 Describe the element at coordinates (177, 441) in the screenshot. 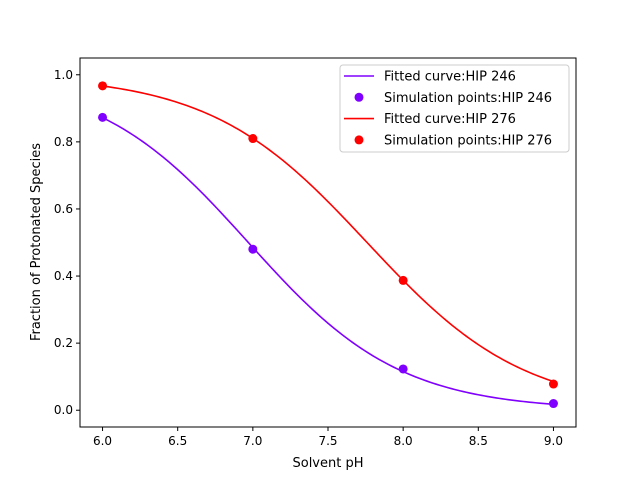

I see `x-tick-label: 6.5` at that location.